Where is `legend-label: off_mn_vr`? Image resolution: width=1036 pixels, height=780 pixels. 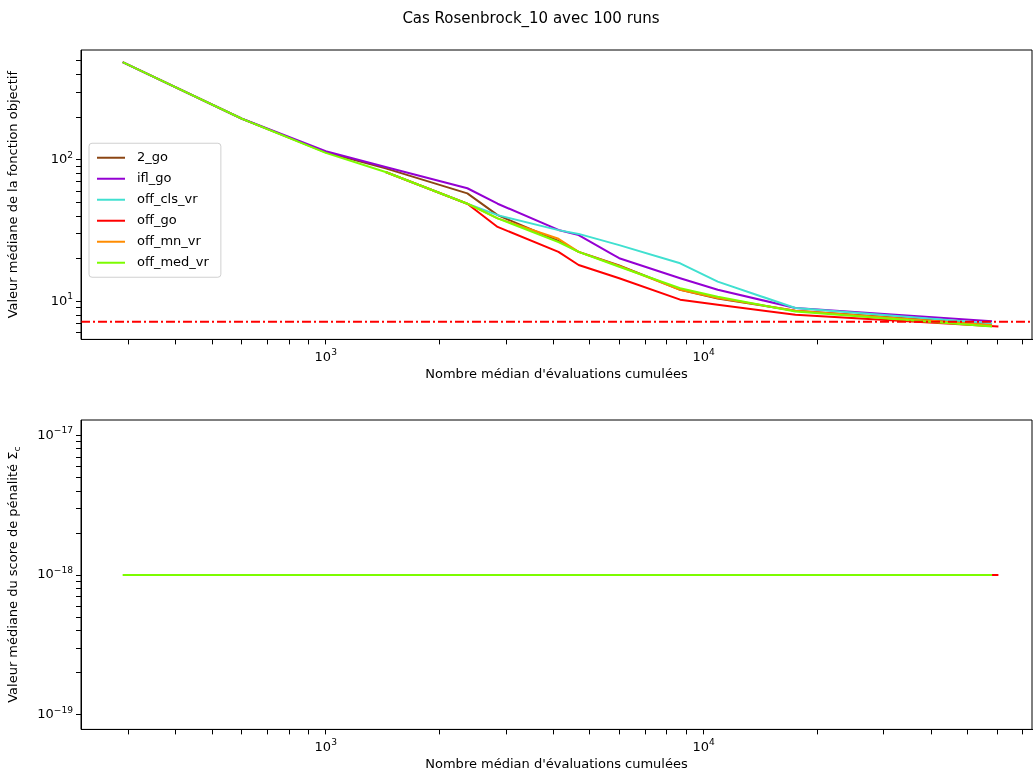
legend-label: off_mn_vr is located at coordinates (169, 241).